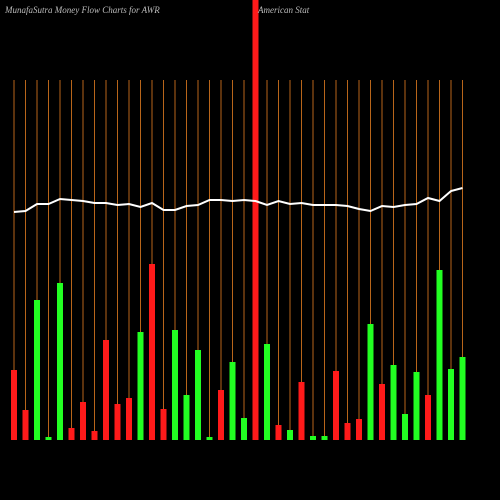  Describe the element at coordinates (82, 10) in the screenshot. I see `chart-title: MunafaSutra Money Flow Charts for AWR` at that location.